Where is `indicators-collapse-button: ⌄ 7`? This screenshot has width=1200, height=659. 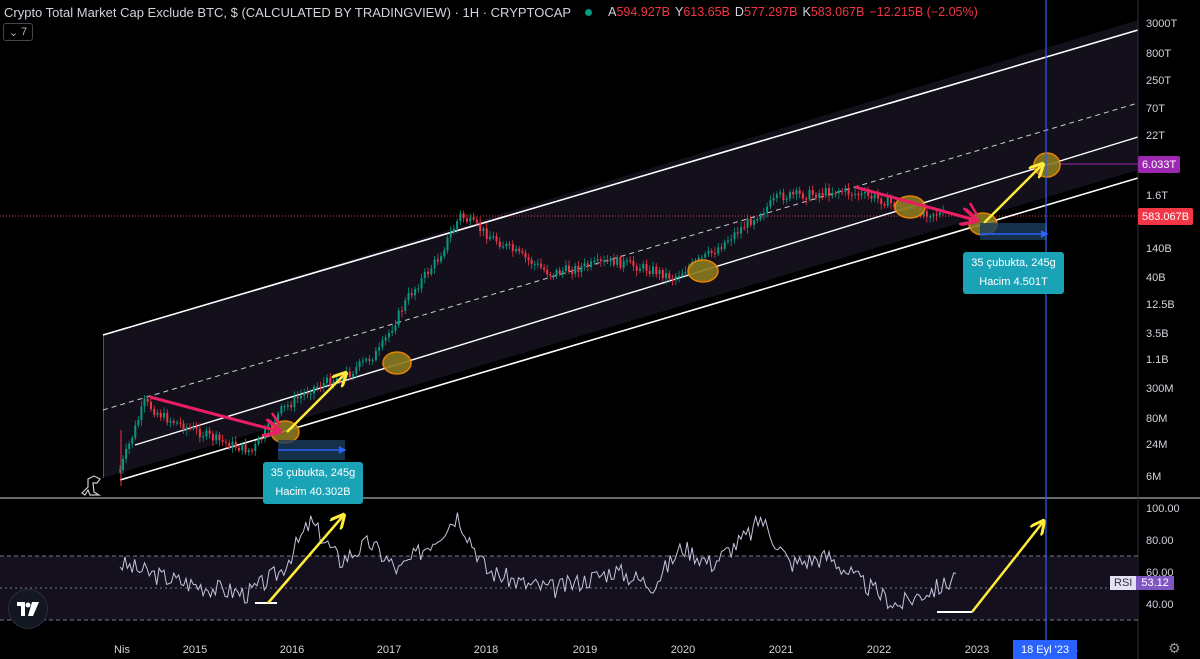
indicators-collapse-button: ⌄ 7 is located at coordinates (18, 32).